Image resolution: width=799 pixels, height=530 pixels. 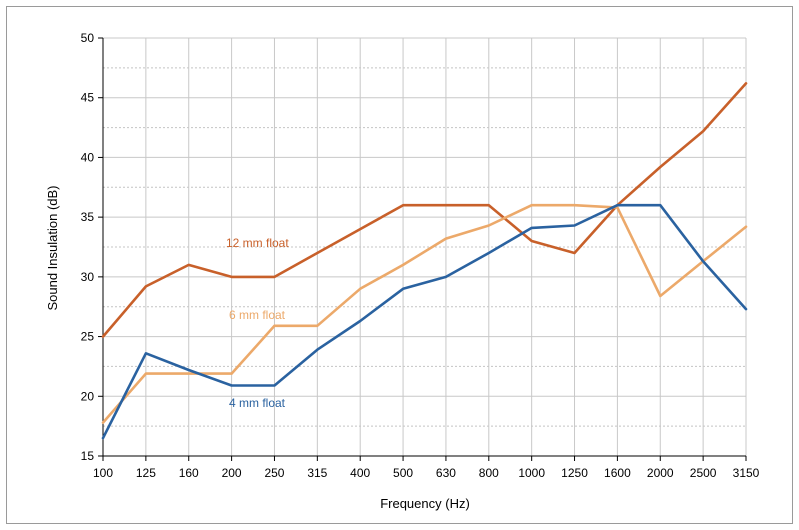 What do you see at coordinates (88, 277) in the screenshot?
I see `y-tick-label: 30` at bounding box center [88, 277].